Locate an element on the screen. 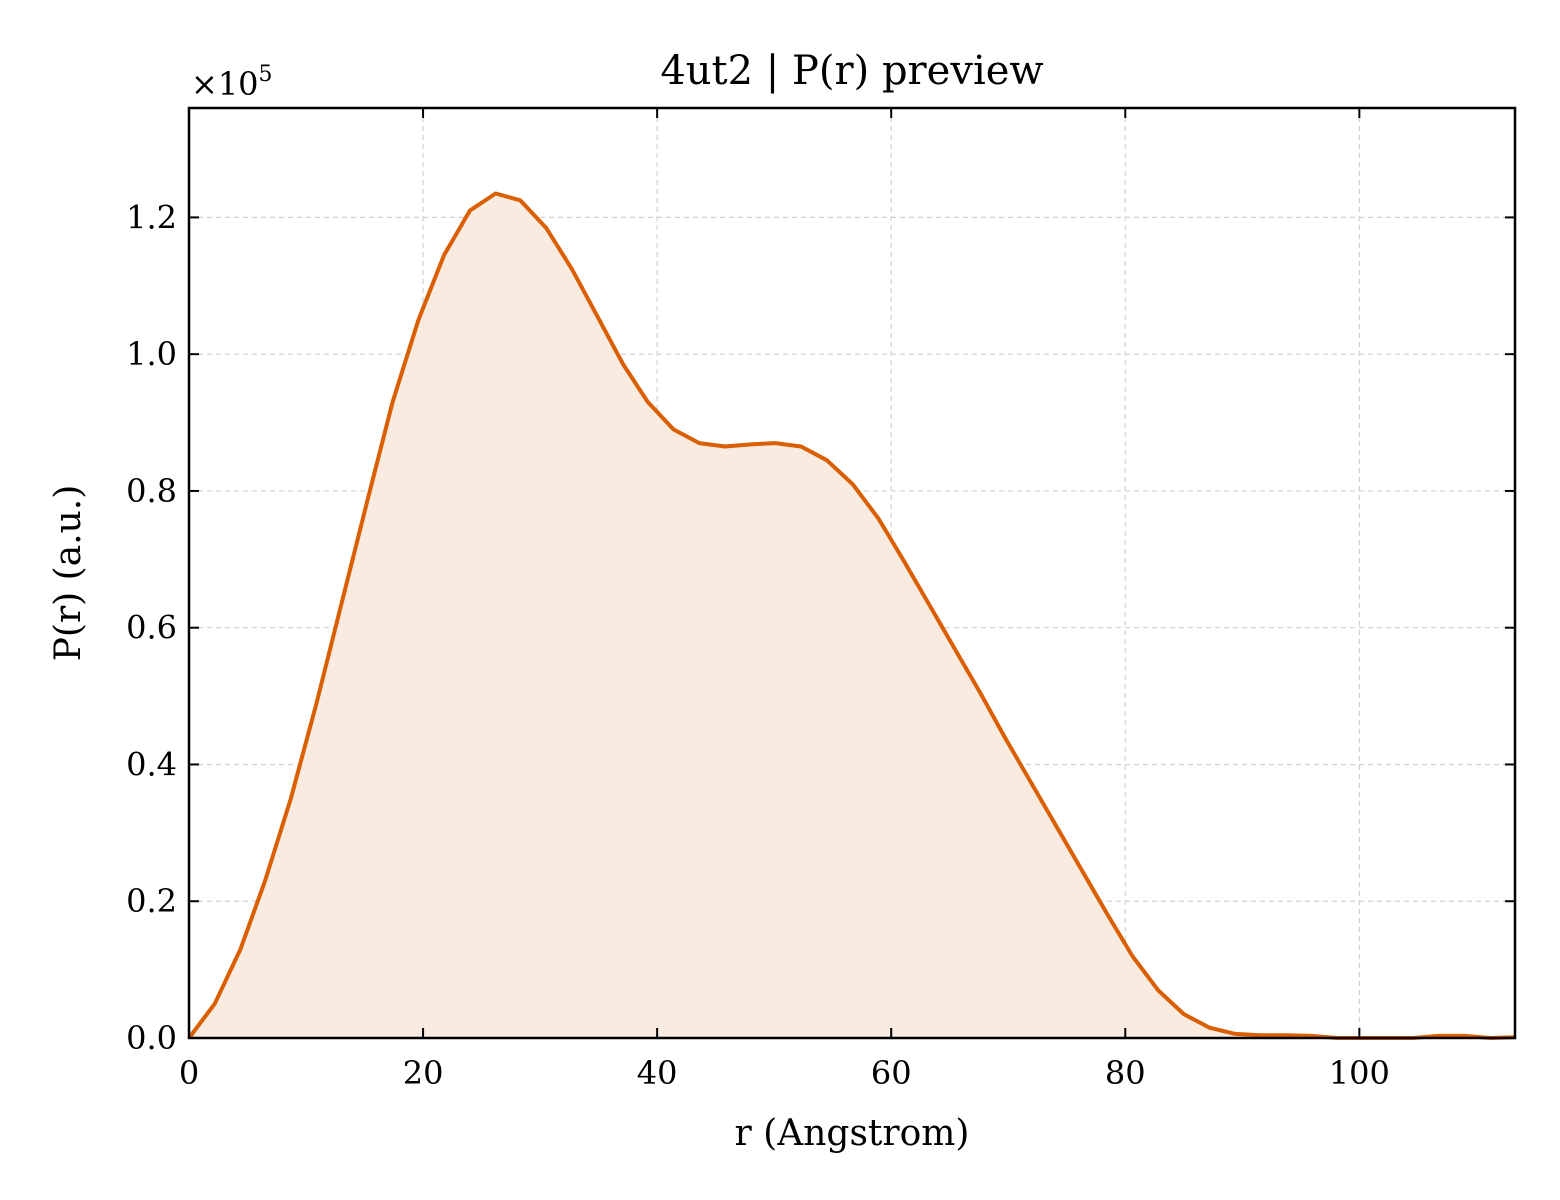 The image size is (1560, 1200). chart-title: 4ut2 | P(r) preview is located at coordinates (851, 71).